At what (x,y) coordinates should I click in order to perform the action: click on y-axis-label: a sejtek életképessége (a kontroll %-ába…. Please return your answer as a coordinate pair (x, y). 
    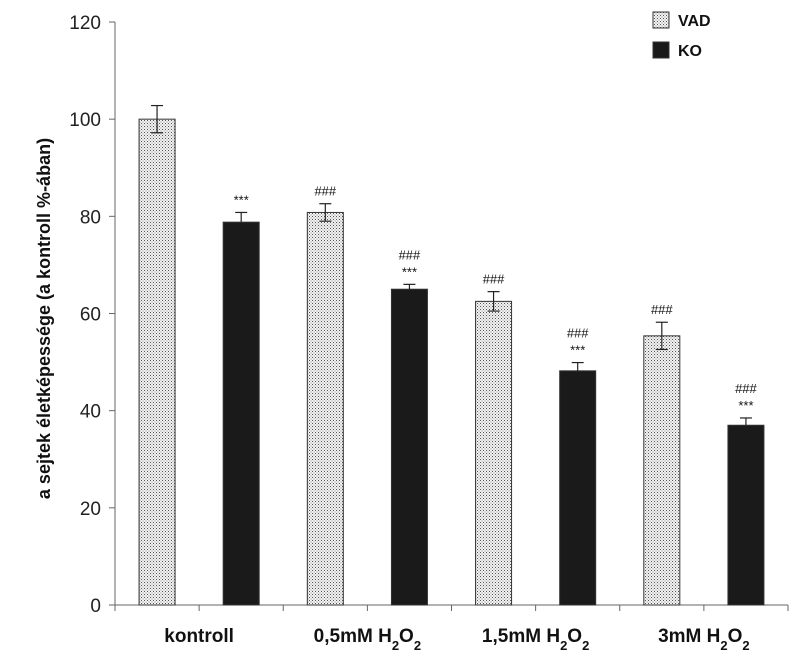
    Looking at the image, I should click on (44, 318).